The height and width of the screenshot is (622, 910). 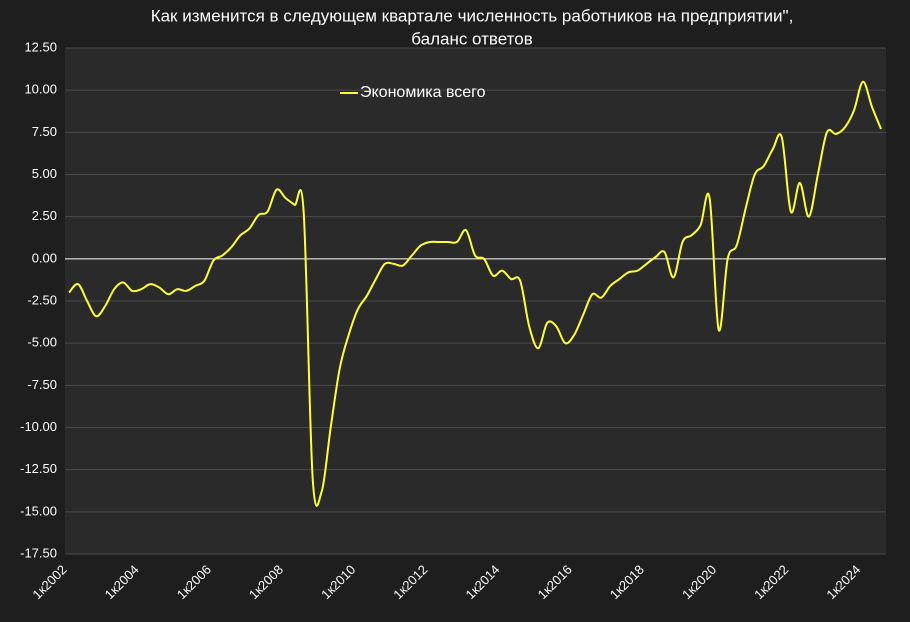 I want to click on y-tick-label: 10.00, so click(x=40, y=89).